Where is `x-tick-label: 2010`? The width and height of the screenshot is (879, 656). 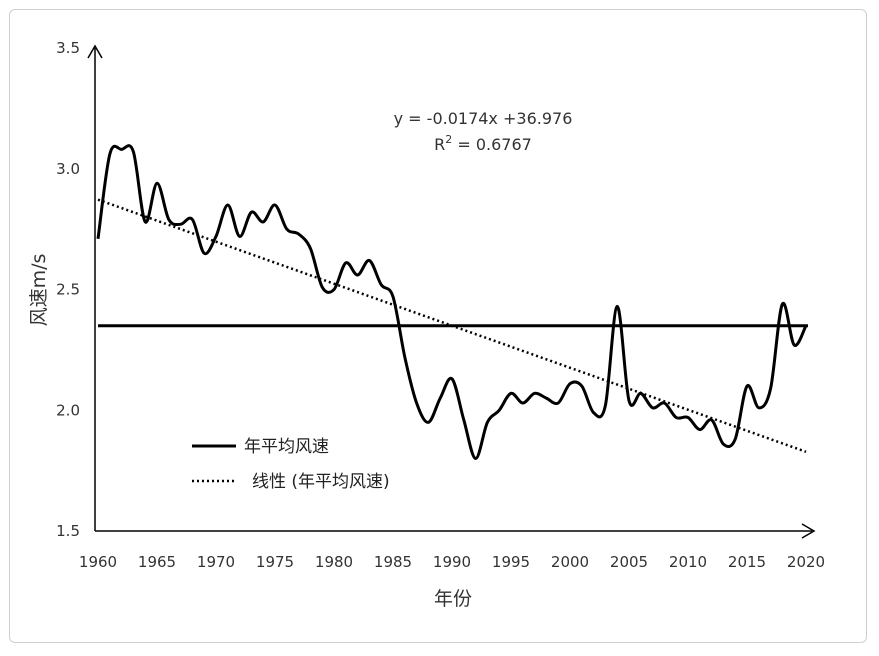
x-tick-label: 2010 is located at coordinates (688, 562).